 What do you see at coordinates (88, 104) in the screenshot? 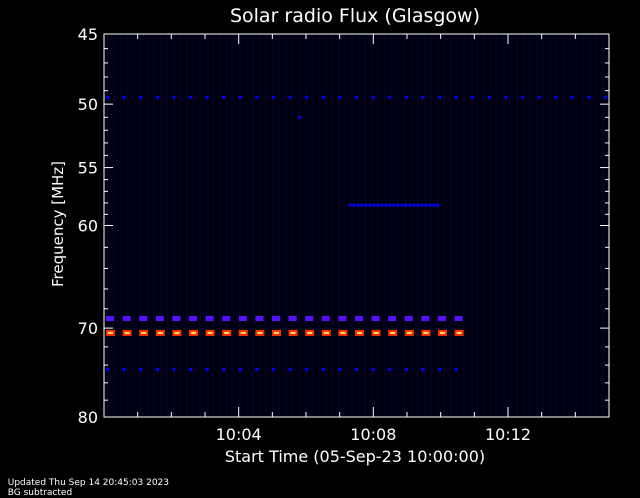
I see `y-tick-label: 50` at bounding box center [88, 104].